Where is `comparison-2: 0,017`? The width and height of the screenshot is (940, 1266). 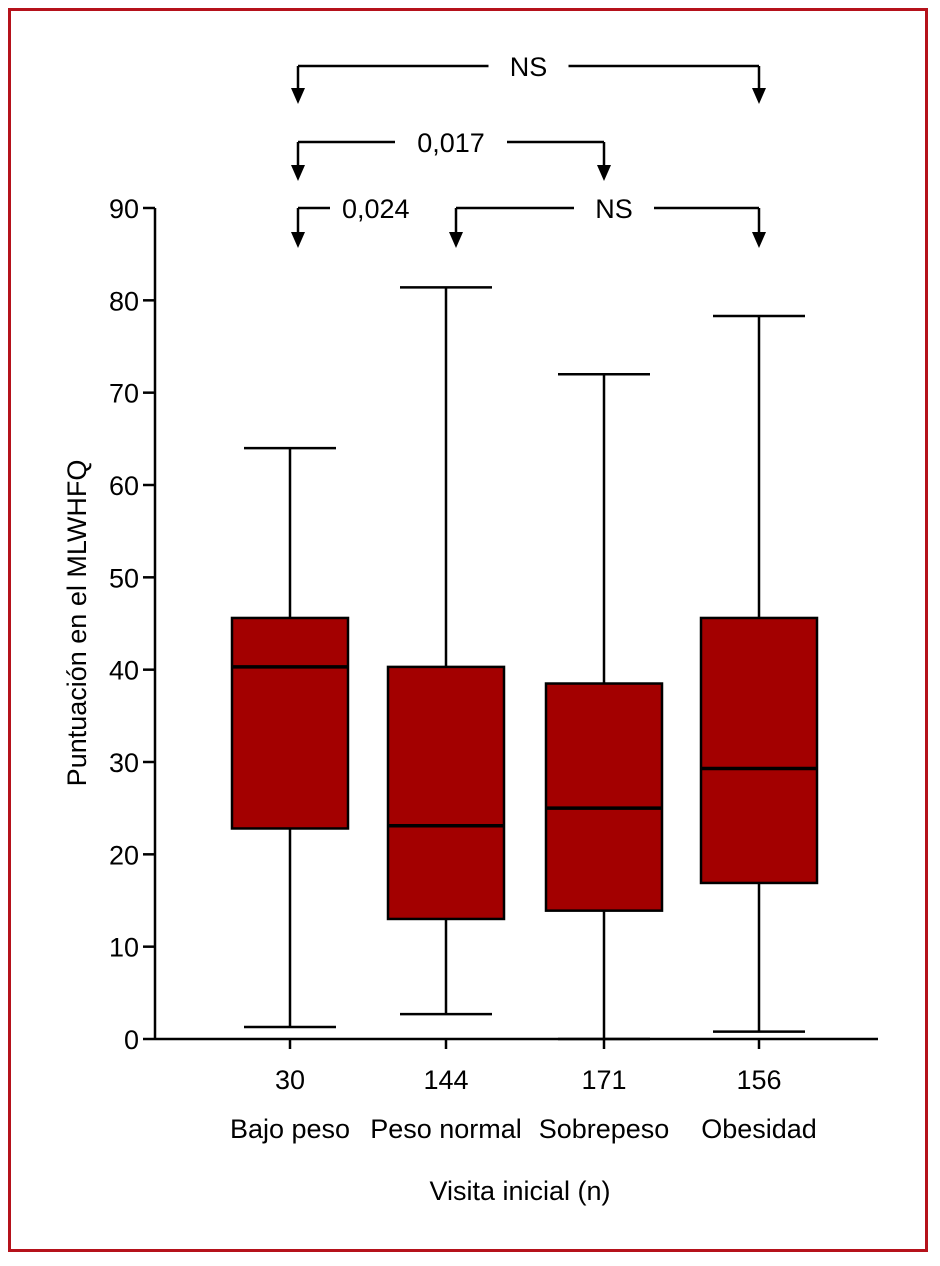 comparison-2: 0,017 is located at coordinates (451, 154).